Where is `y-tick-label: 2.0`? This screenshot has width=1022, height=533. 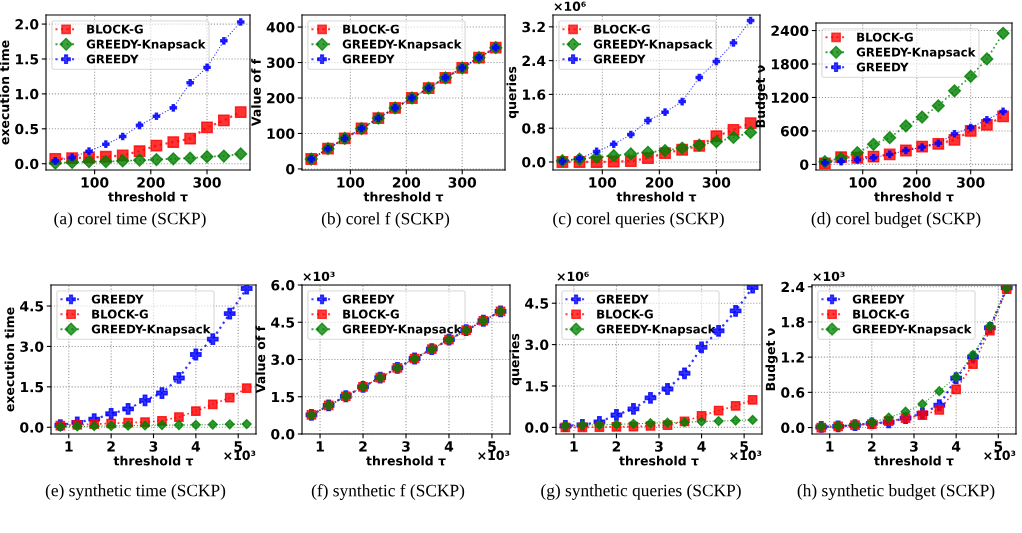 y-tick-label: 2.0 is located at coordinates (27, 24).